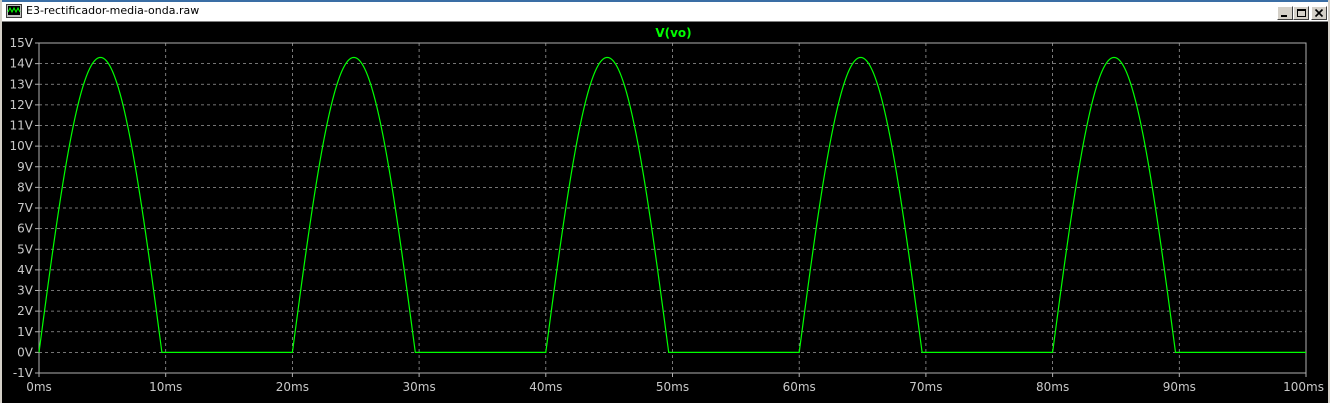 The height and width of the screenshot is (403, 1330). Describe the element at coordinates (665, 11) in the screenshot. I see `title-bar: E3-rectificador-media-onda.raw` at that location.